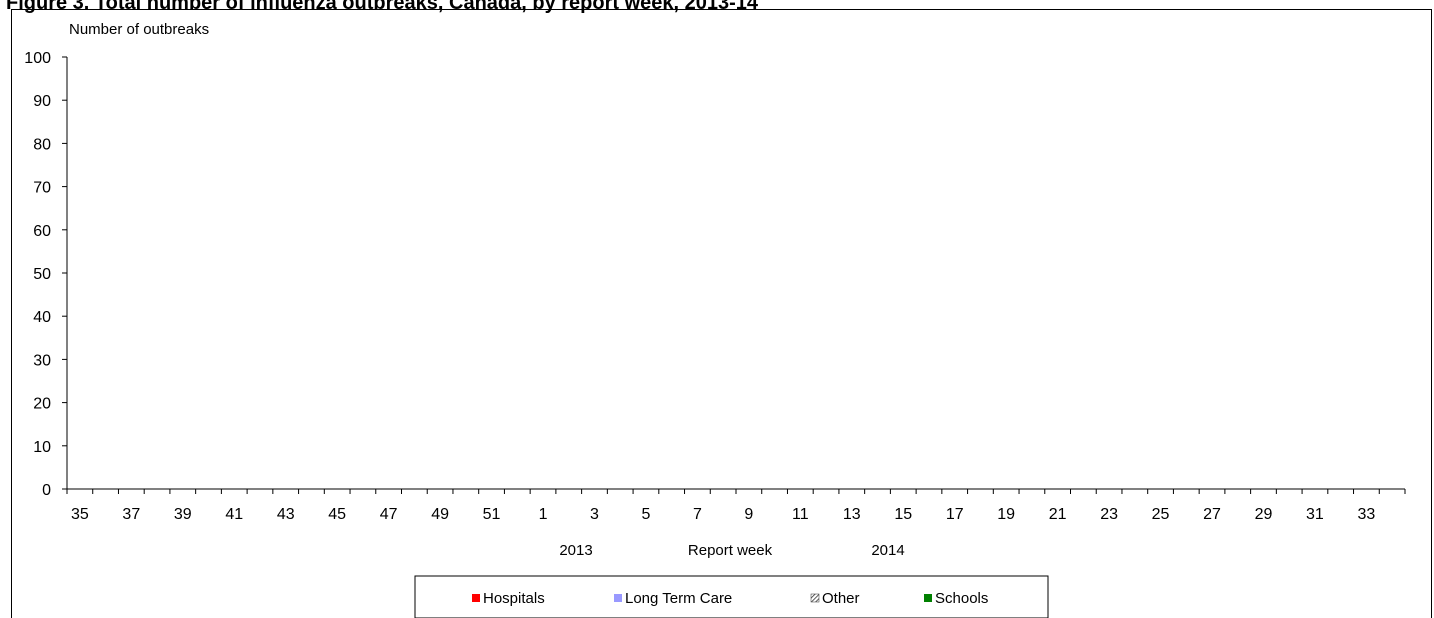  I want to click on y-axis-label: Number of outbreaks, so click(139, 29).